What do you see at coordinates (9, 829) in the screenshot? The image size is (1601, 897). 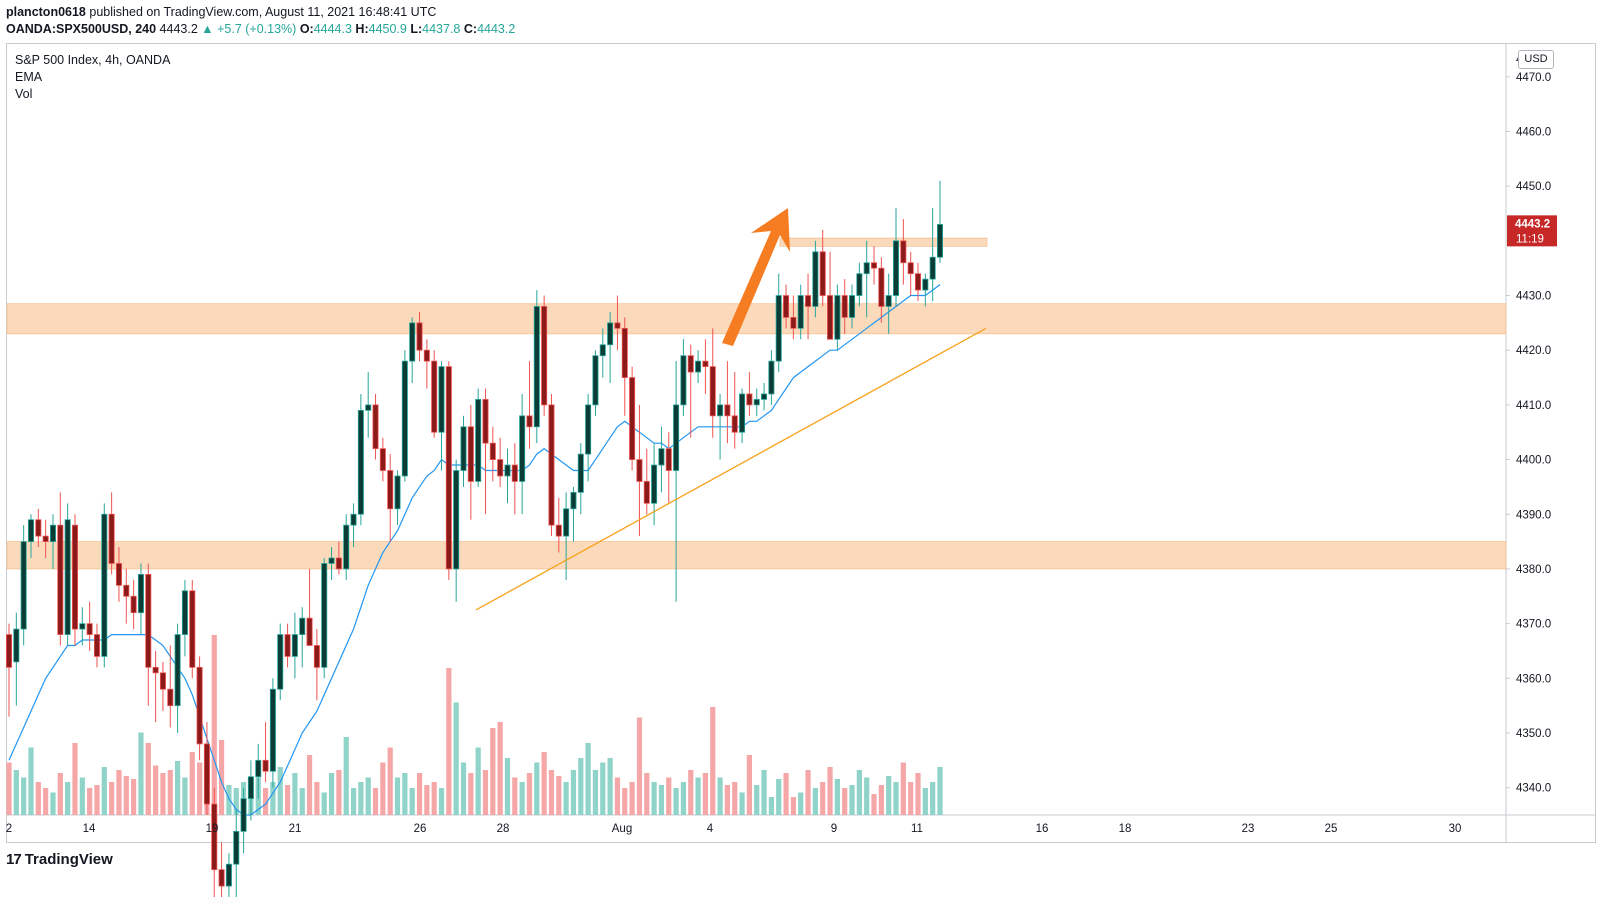 I see `time-tick-label: 2` at bounding box center [9, 829].